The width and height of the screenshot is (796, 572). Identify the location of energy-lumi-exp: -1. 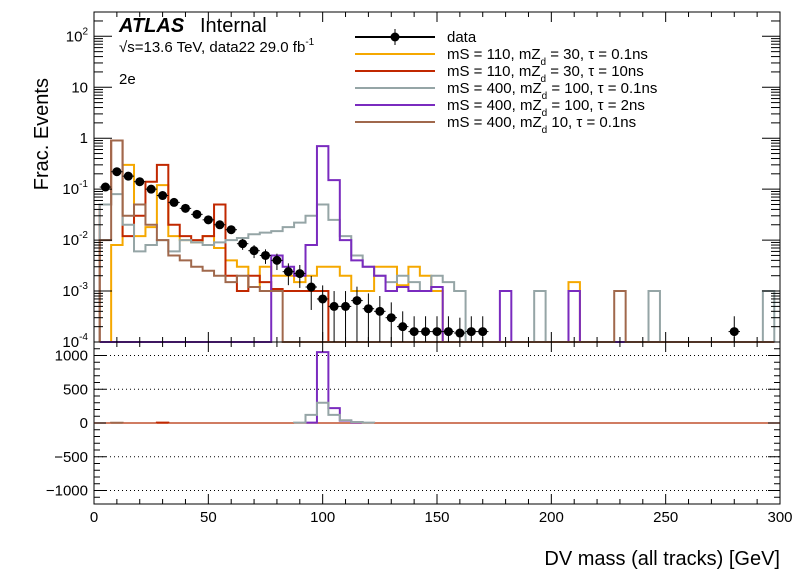
(309, 42).